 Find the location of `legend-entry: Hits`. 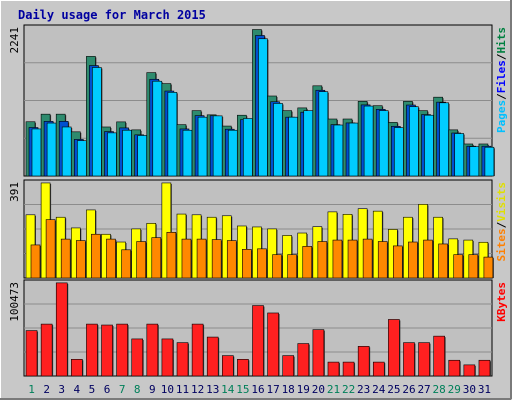

legend-entry: Hits is located at coordinates (501, 40).